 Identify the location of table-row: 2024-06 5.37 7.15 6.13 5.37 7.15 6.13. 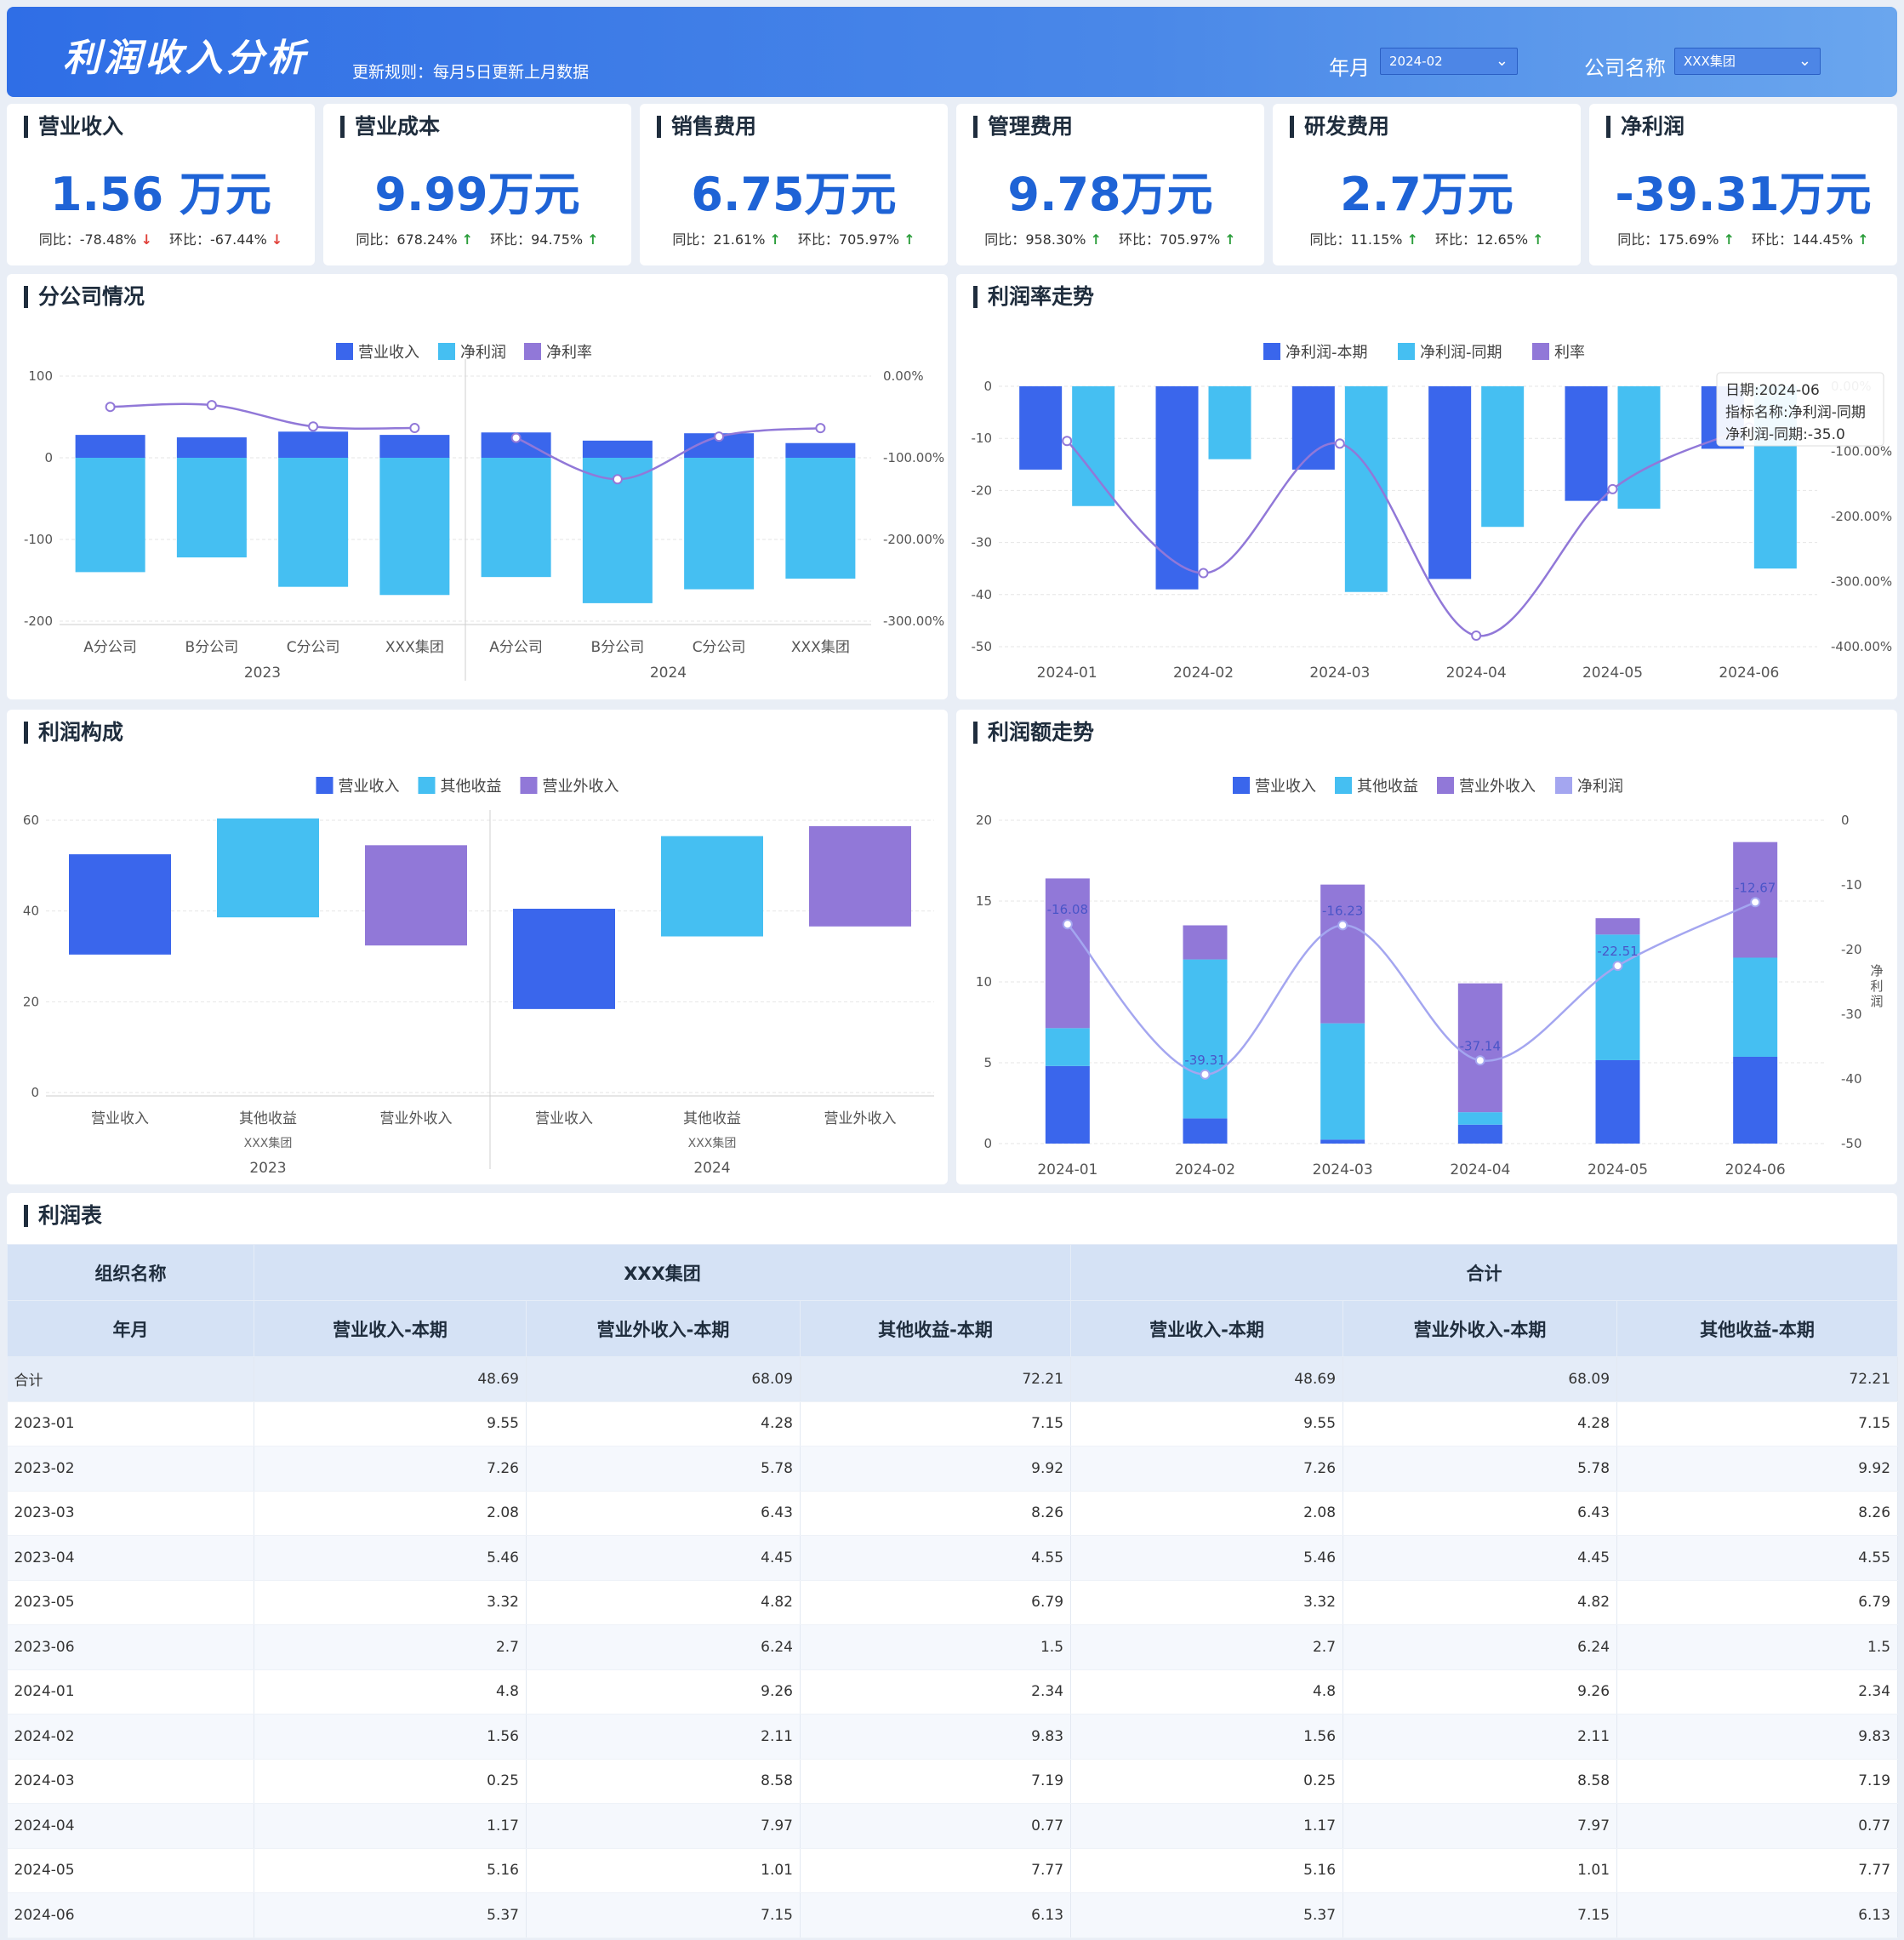
(953, 1915).